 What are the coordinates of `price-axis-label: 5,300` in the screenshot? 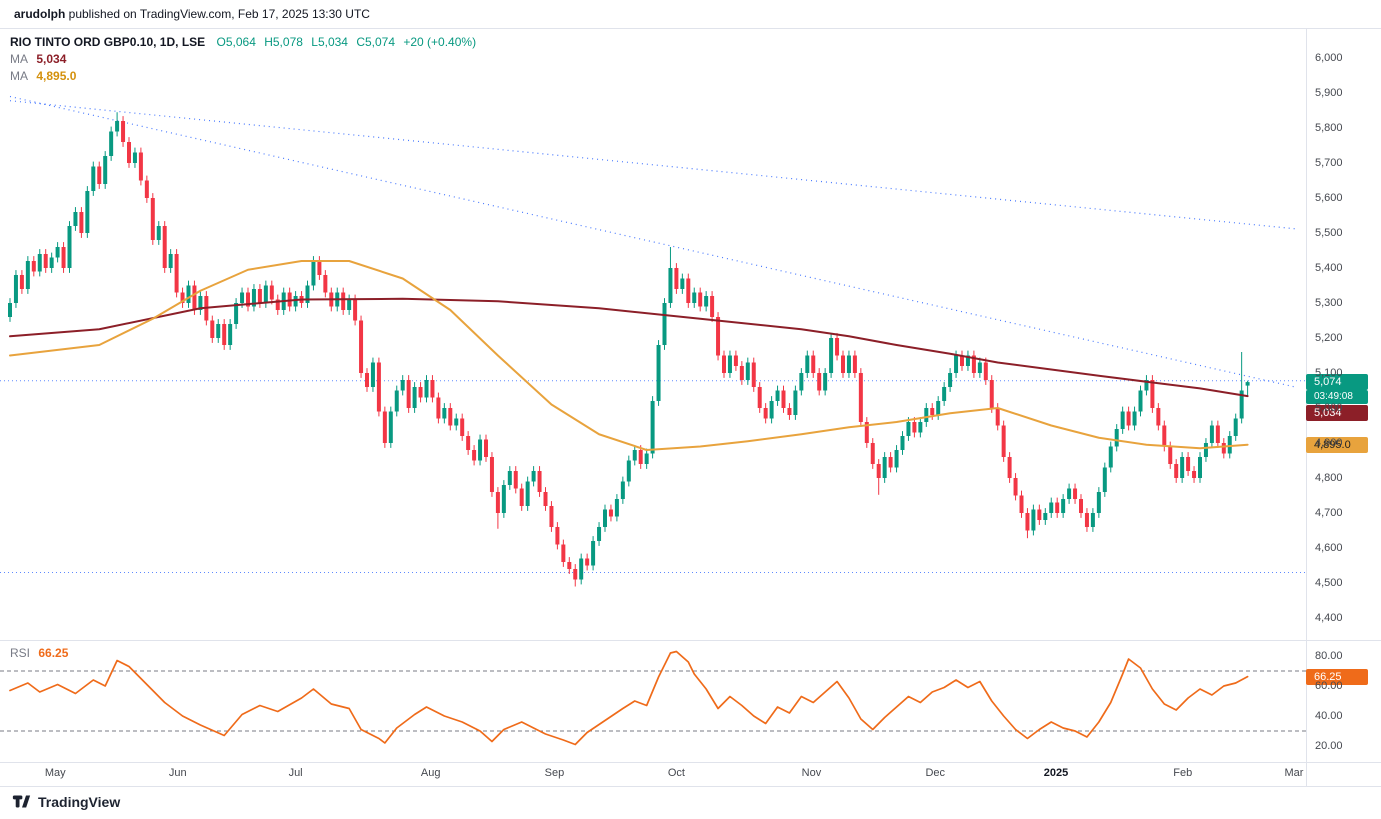 It's located at (1329, 303).